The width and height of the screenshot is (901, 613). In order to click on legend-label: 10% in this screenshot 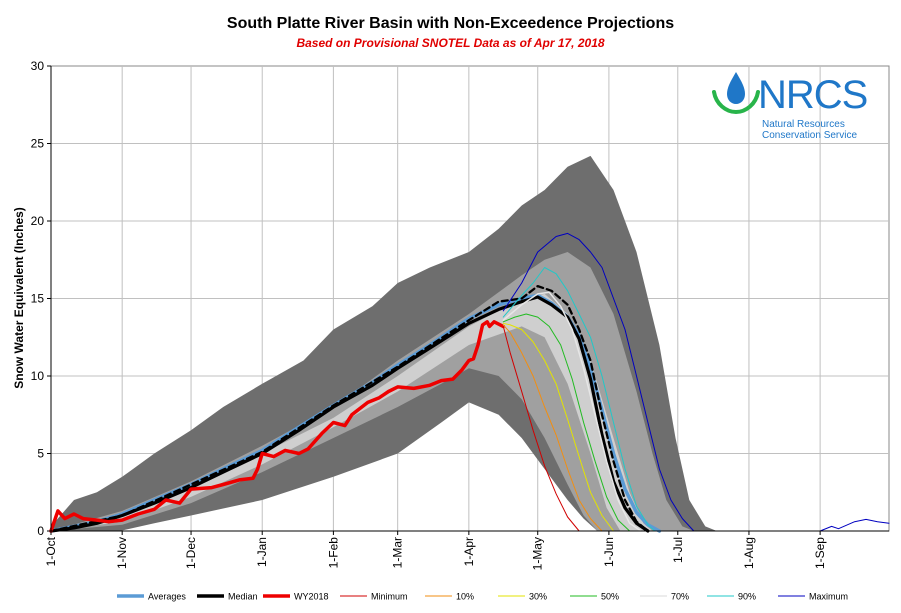, I will do `click(465, 597)`.